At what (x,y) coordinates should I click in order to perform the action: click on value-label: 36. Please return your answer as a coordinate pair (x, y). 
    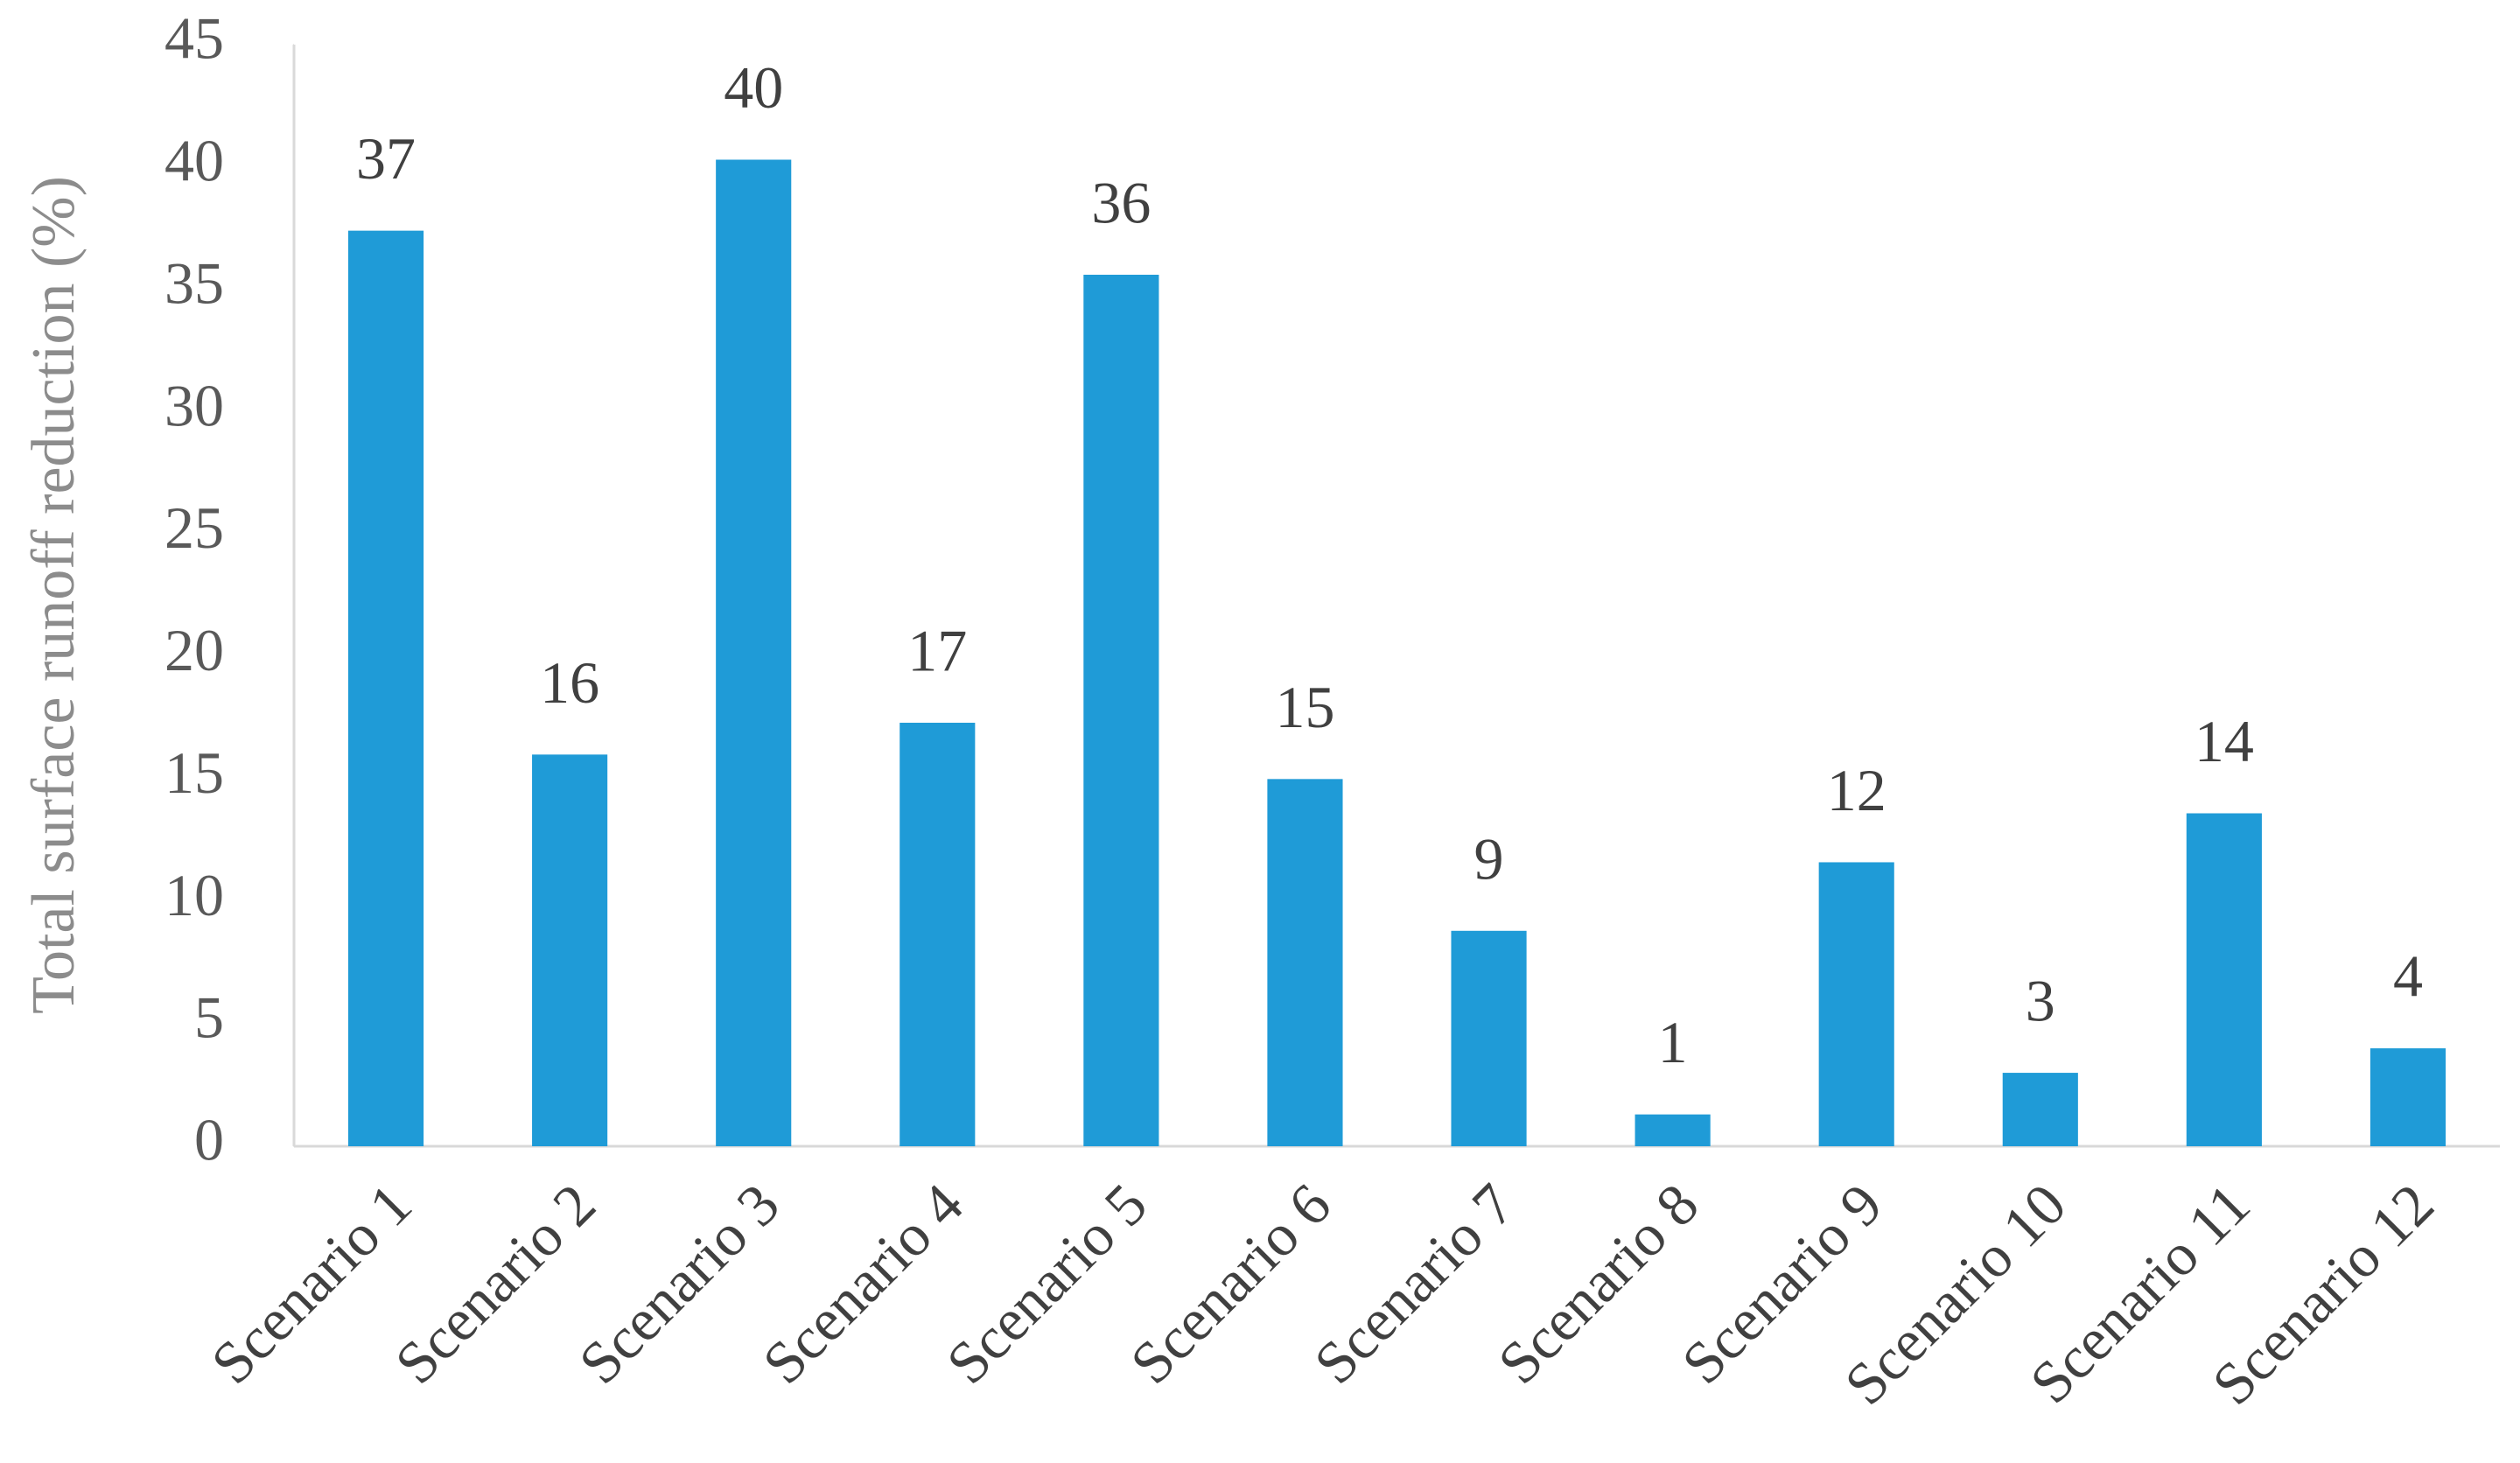
    Looking at the image, I should click on (1121, 203).